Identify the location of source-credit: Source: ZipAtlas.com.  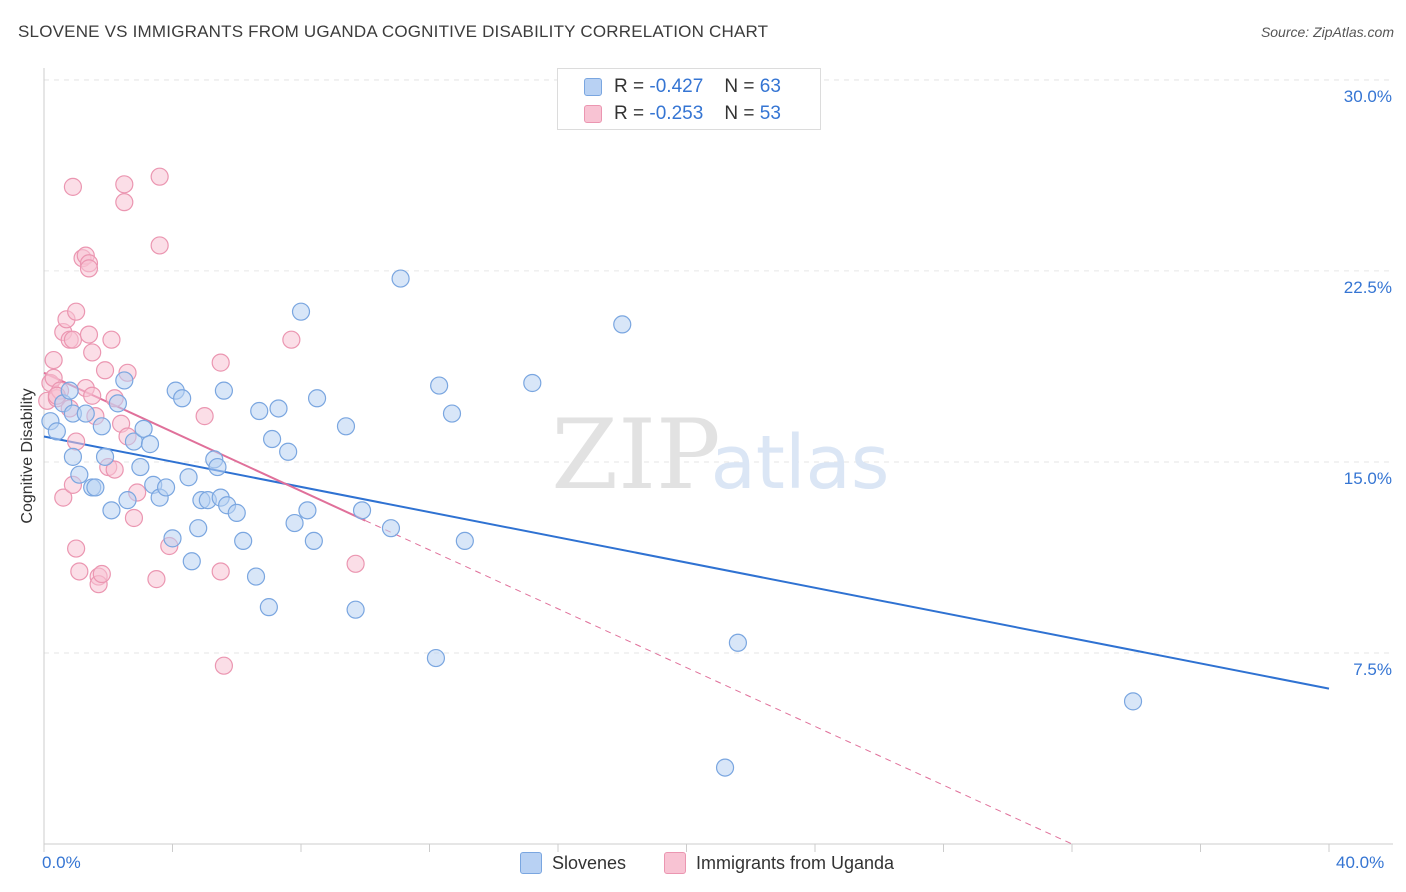
(1327, 32).